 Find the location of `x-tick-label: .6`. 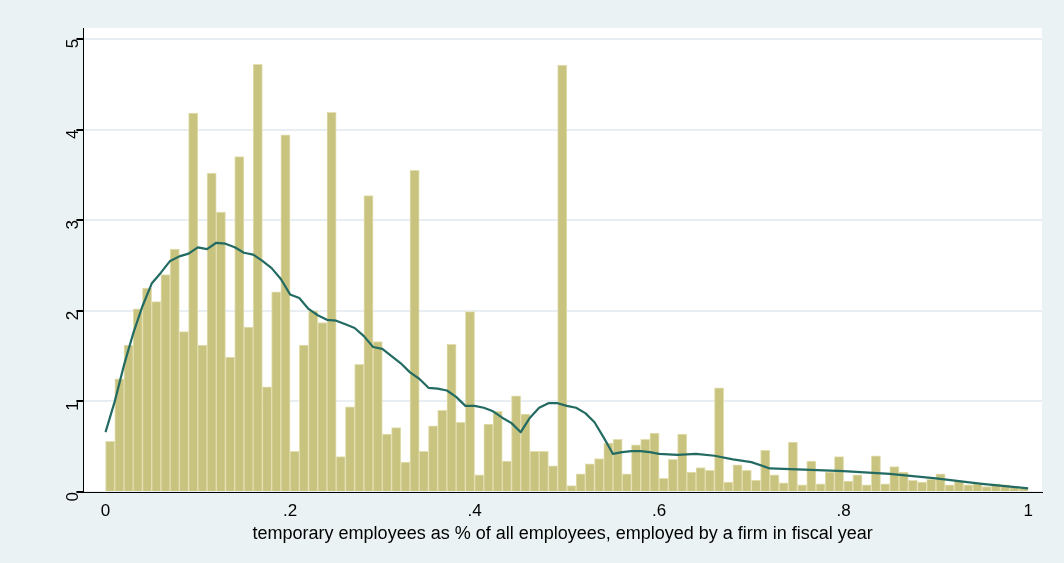

x-tick-label: .6 is located at coordinates (659, 510).